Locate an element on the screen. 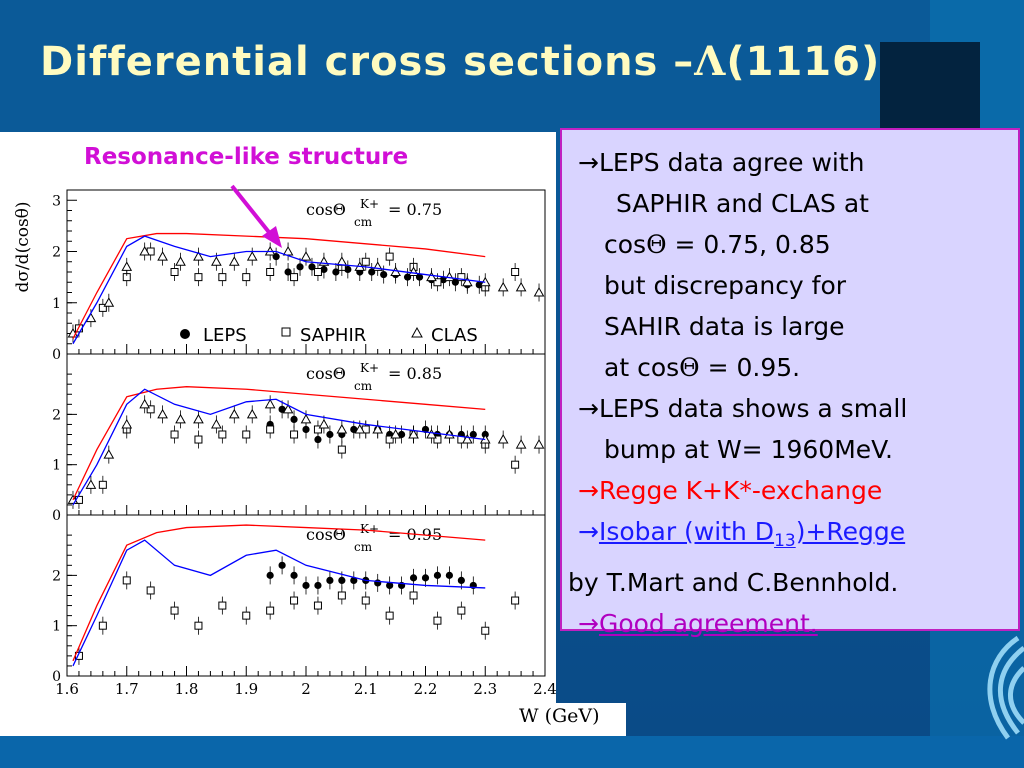 This screenshot has width=1024, height=768. text-line-content: but discrepancy for is located at coordinates (725, 285).